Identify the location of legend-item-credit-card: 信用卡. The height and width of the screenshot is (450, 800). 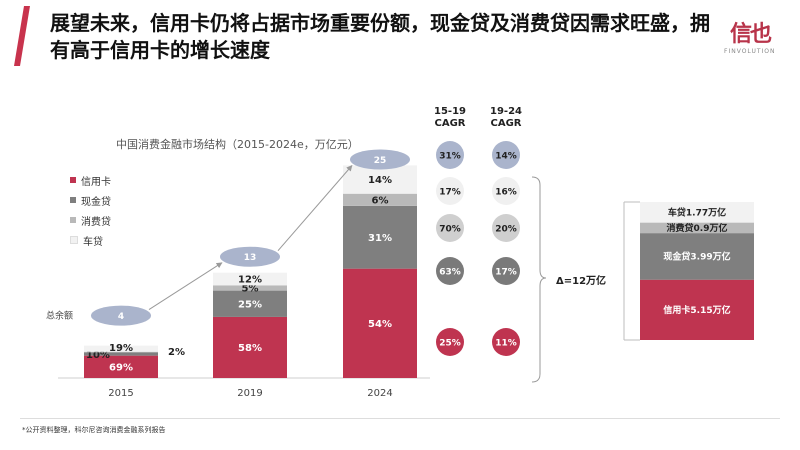
(90, 180).